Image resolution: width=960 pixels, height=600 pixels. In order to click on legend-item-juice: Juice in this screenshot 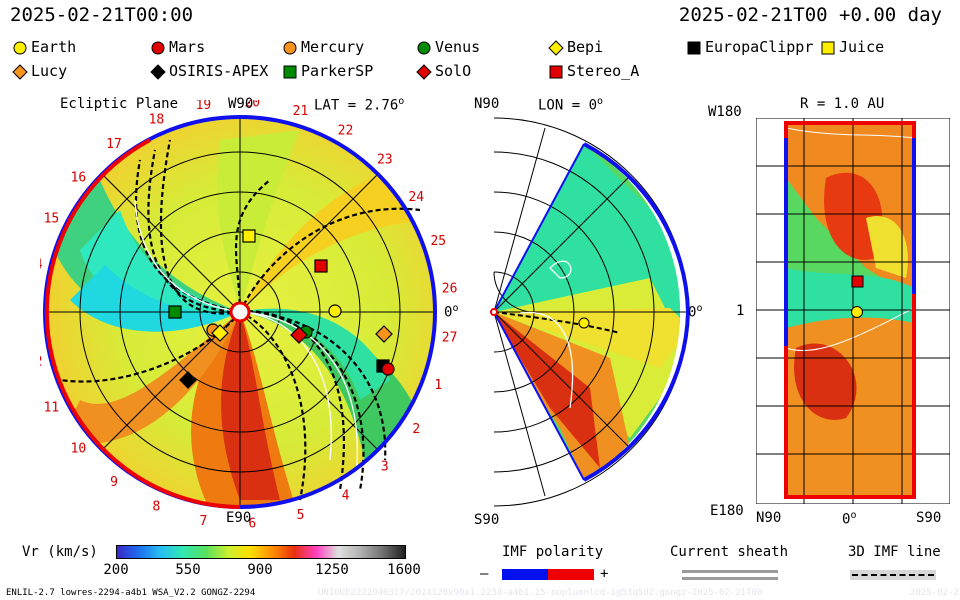, I will do `click(852, 47)`.